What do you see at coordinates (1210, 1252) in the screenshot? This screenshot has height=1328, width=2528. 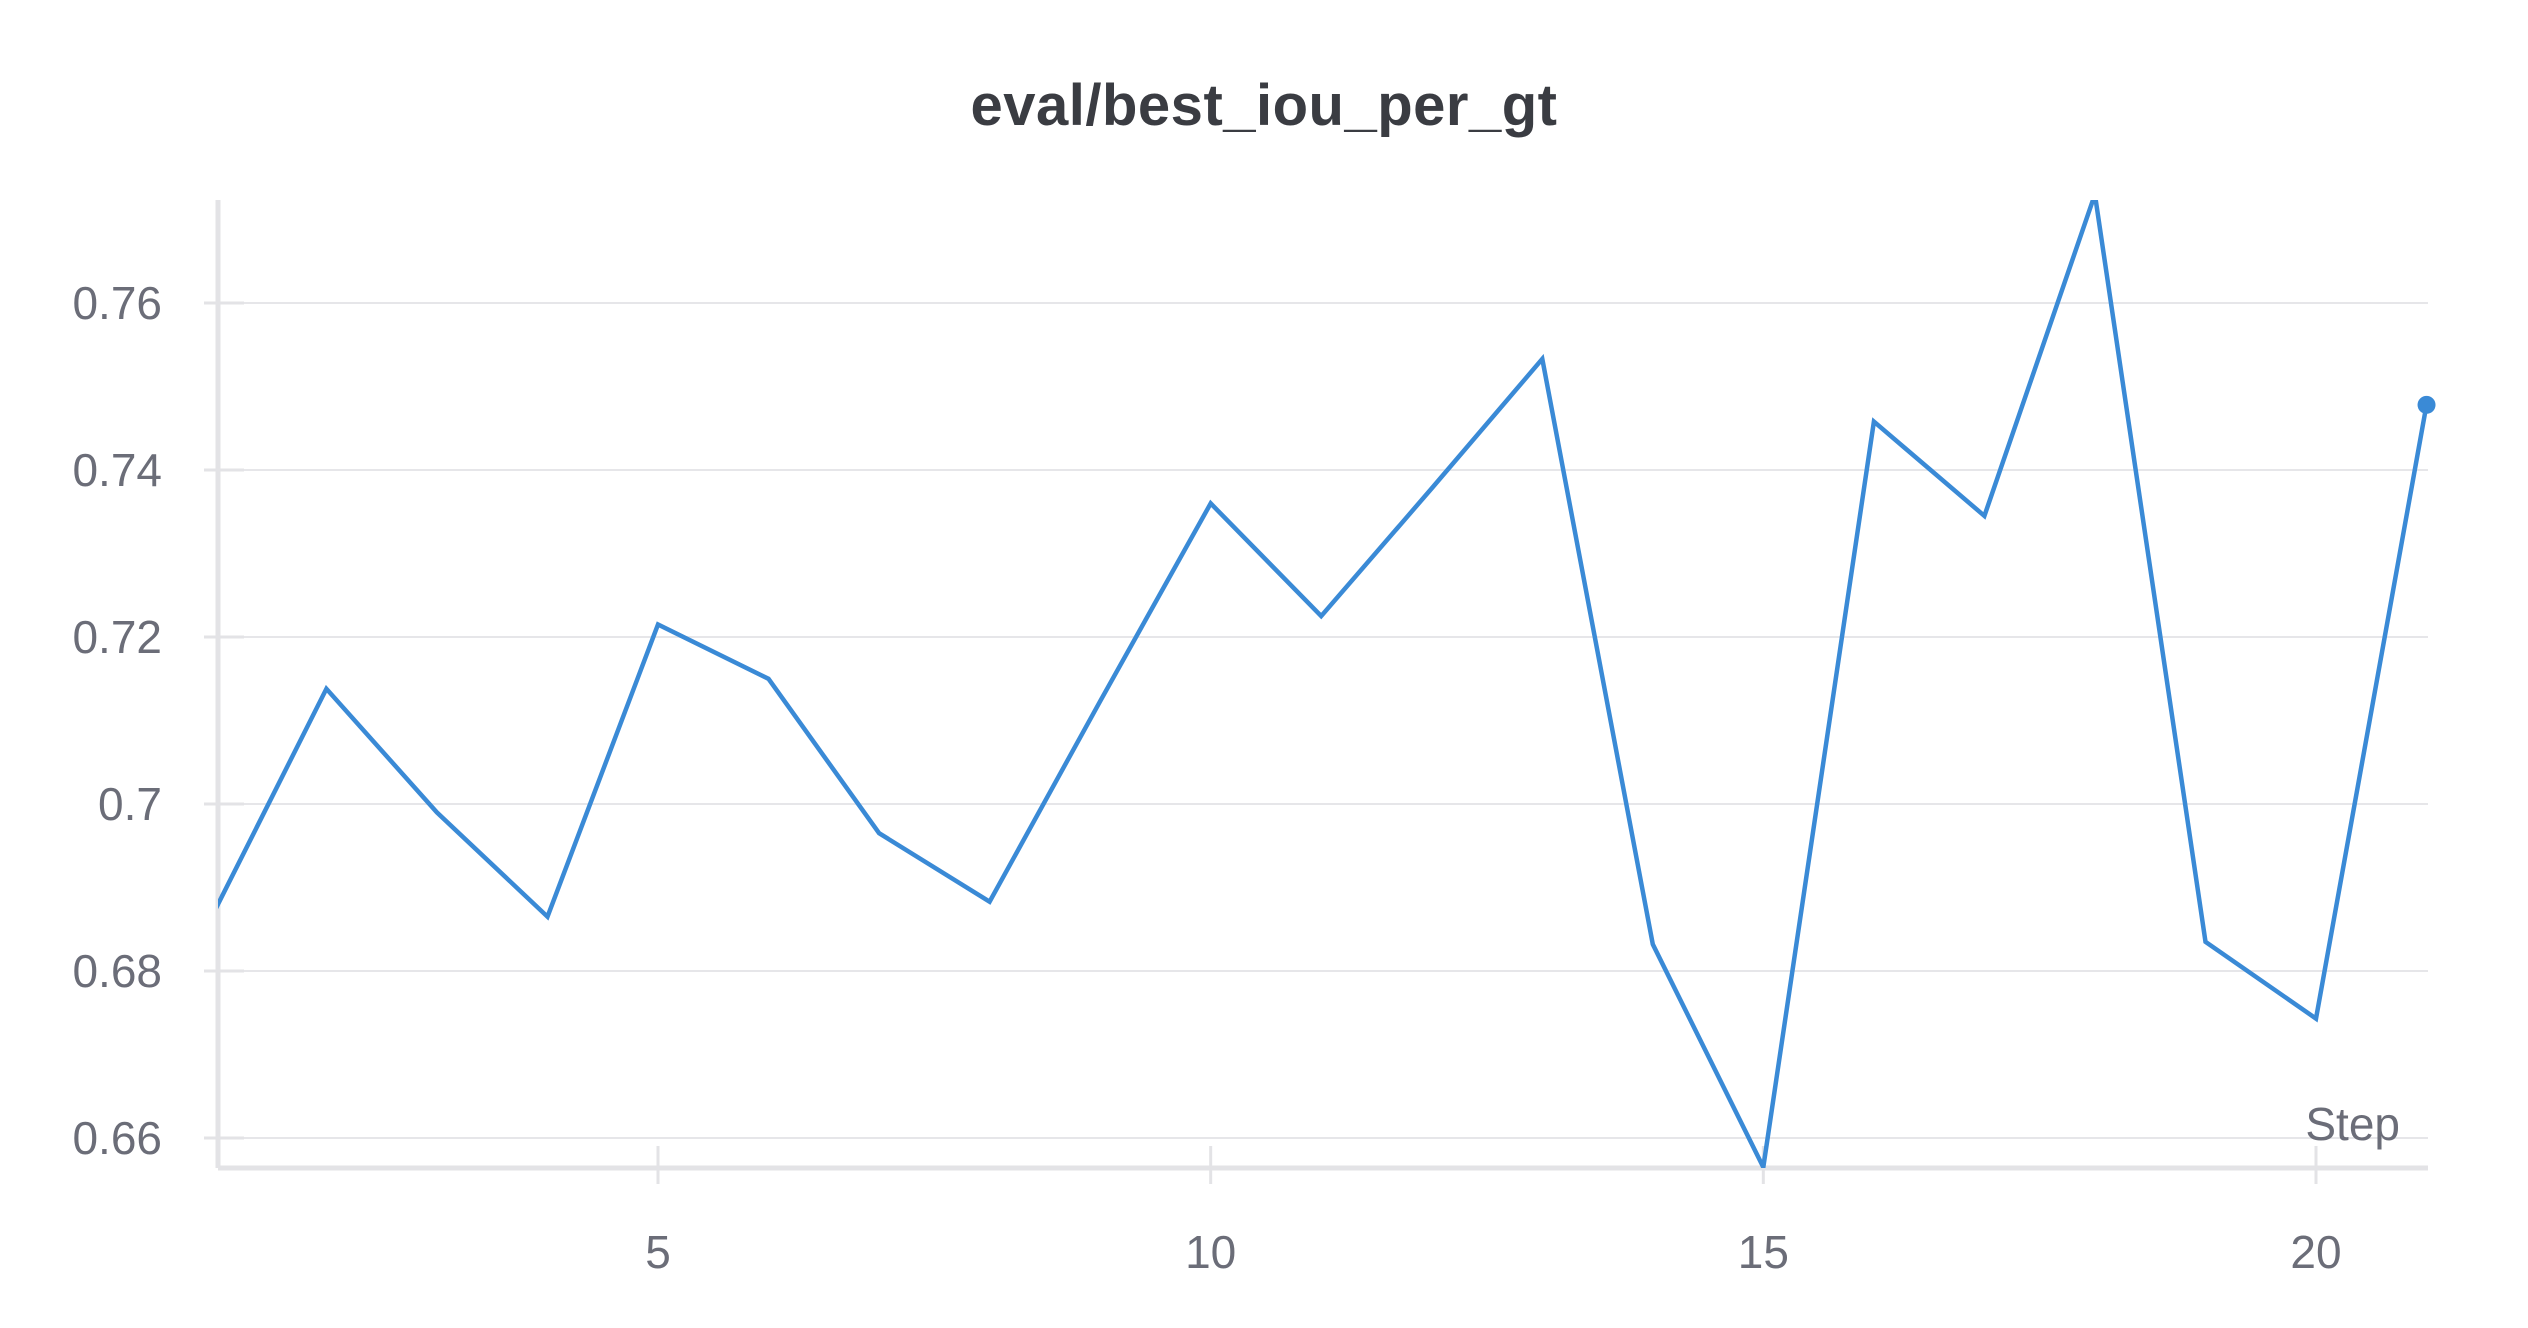 I see `x-tick-label: 10` at bounding box center [1210, 1252].